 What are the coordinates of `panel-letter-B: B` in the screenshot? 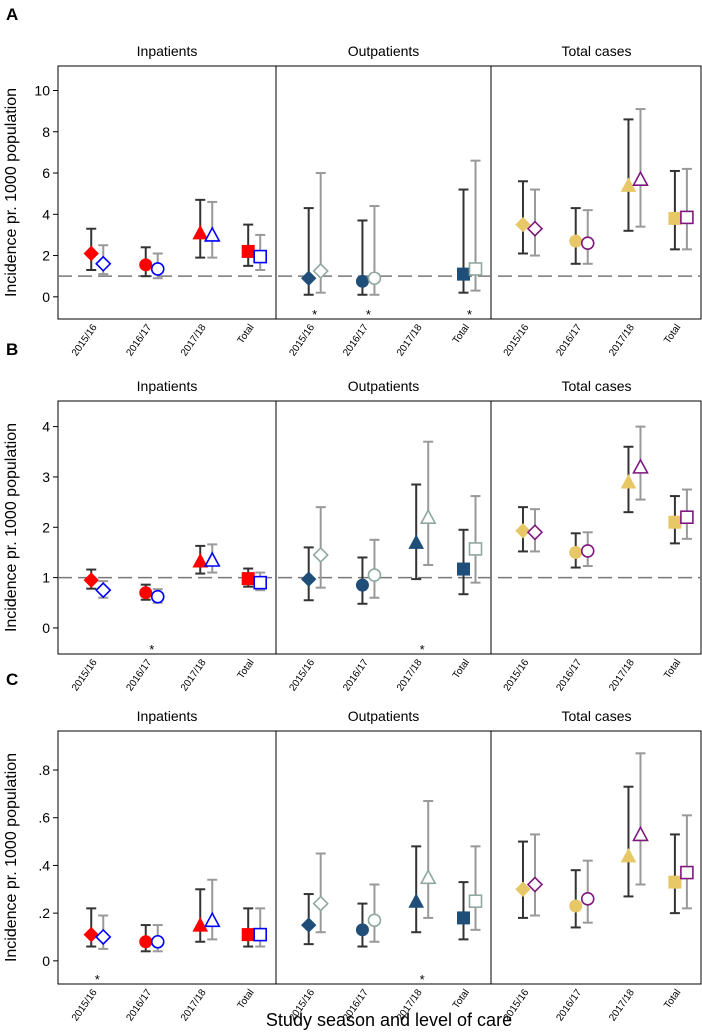 It's located at (12, 349).